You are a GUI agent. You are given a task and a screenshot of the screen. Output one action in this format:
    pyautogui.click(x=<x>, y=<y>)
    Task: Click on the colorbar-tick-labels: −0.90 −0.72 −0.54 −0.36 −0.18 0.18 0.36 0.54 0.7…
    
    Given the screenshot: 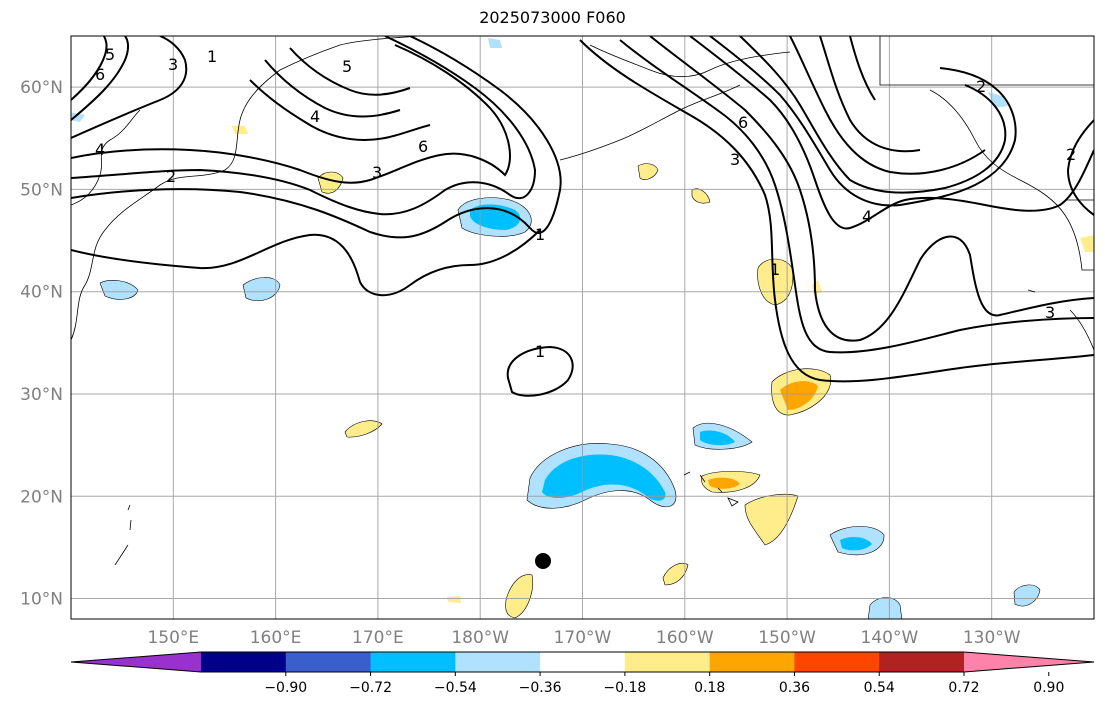 What is the action you would take?
    pyautogui.click(x=664, y=684)
    